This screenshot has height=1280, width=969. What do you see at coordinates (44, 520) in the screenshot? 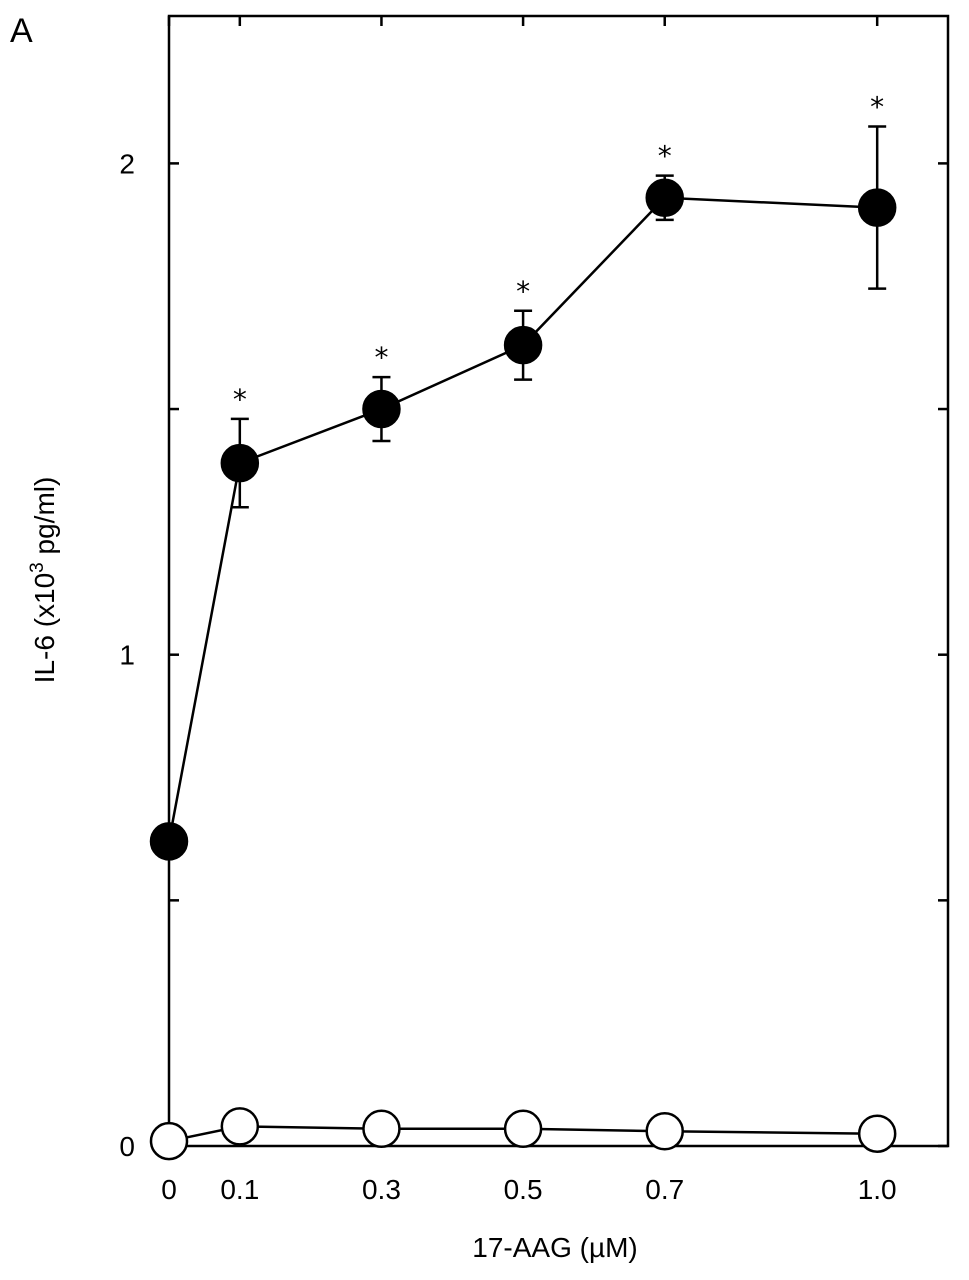
I see `y-axis-label-suffix: pg/ml)` at bounding box center [44, 520].